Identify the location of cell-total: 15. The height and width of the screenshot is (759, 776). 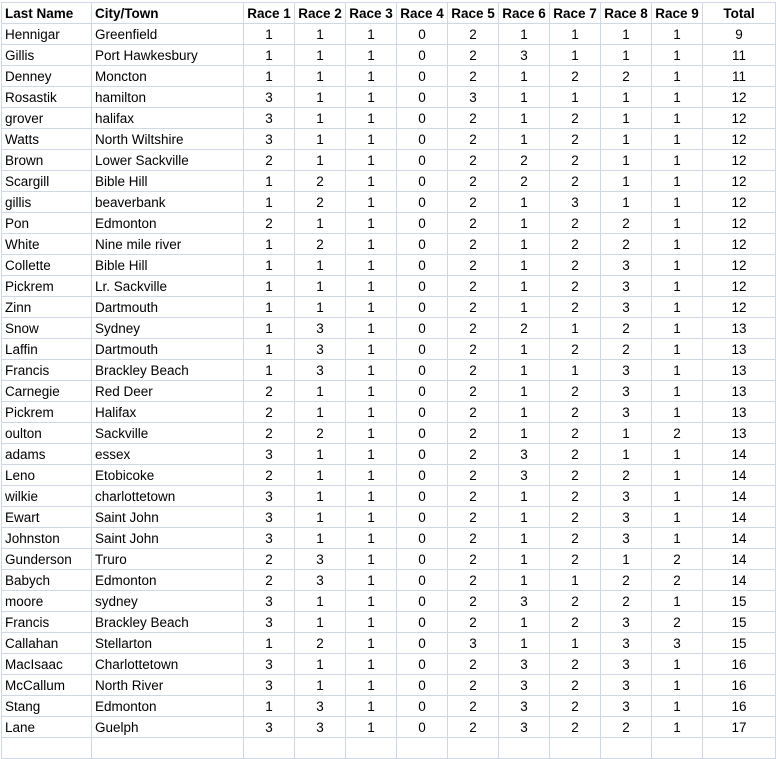
(739, 643).